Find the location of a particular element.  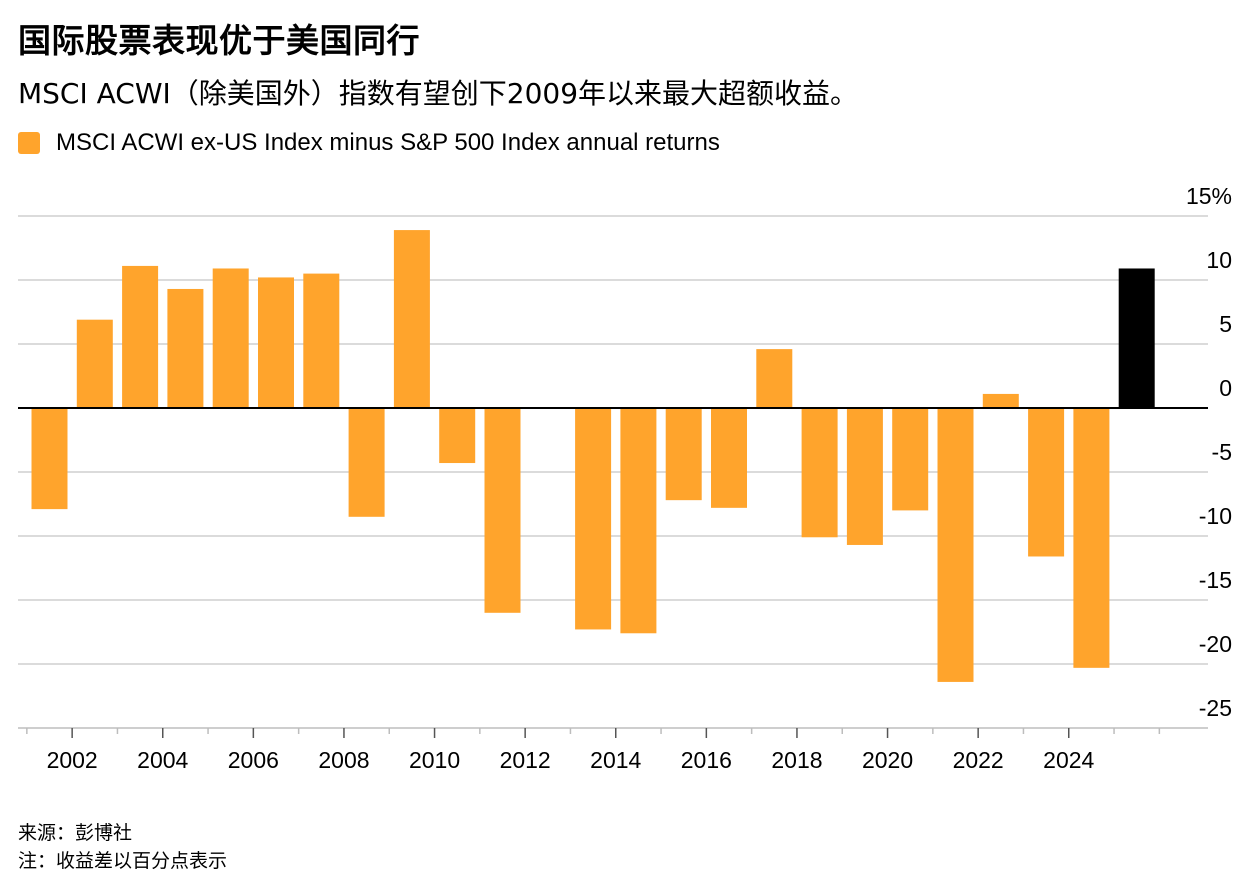

x-tick-label: 2006 is located at coordinates (253, 760).